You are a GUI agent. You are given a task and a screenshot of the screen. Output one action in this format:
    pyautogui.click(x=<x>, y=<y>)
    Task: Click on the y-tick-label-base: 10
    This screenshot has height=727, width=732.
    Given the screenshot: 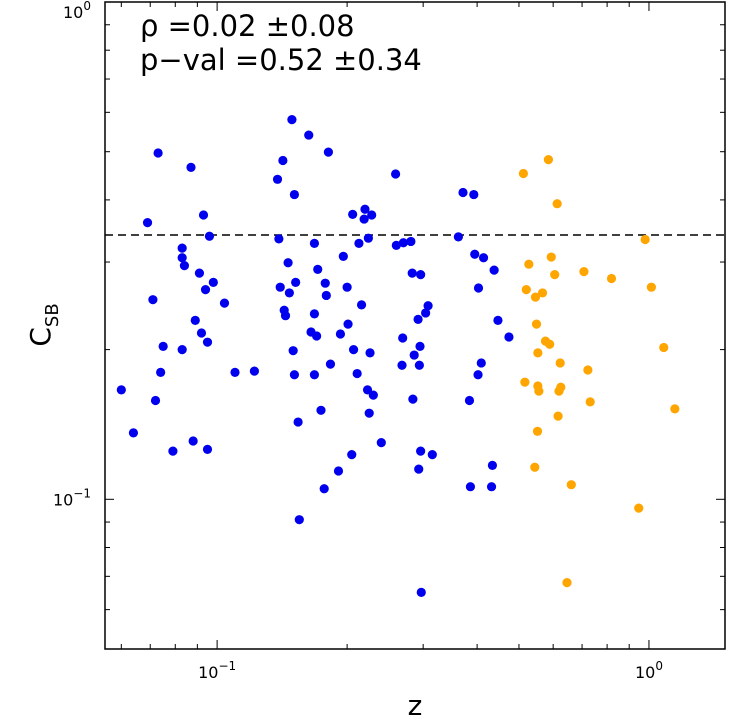 What is the action you would take?
    pyautogui.click(x=73, y=12)
    